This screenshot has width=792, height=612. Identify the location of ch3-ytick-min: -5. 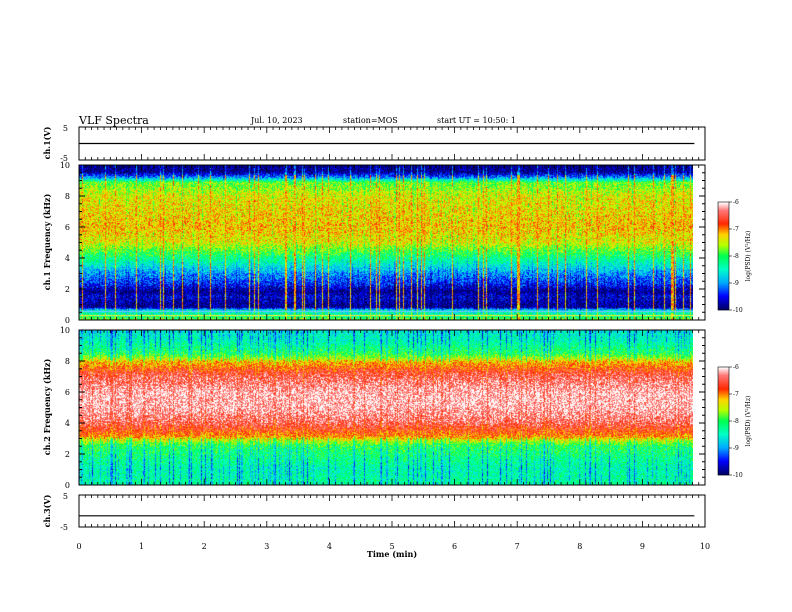
(64, 527).